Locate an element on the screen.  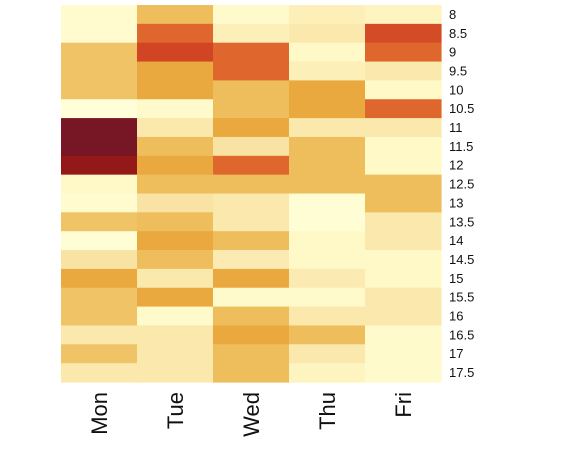
y-tick-label: 12 is located at coordinates (456, 165).